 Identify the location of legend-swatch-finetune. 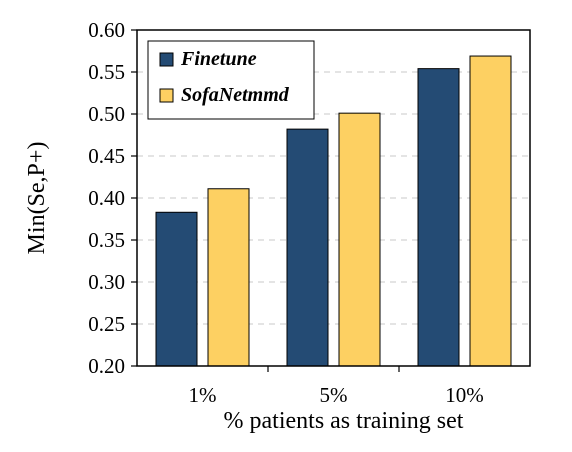
(166, 59).